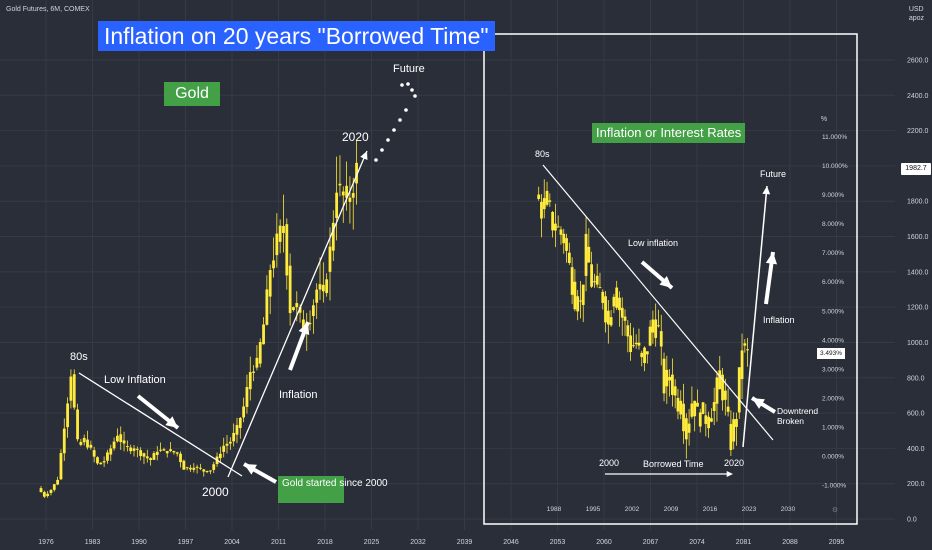 Image resolution: width=932 pixels, height=550 pixels. Describe the element at coordinates (797, 416) in the screenshot. I see `rate-downtrend-broken-label: Downtrend Broken` at that location.